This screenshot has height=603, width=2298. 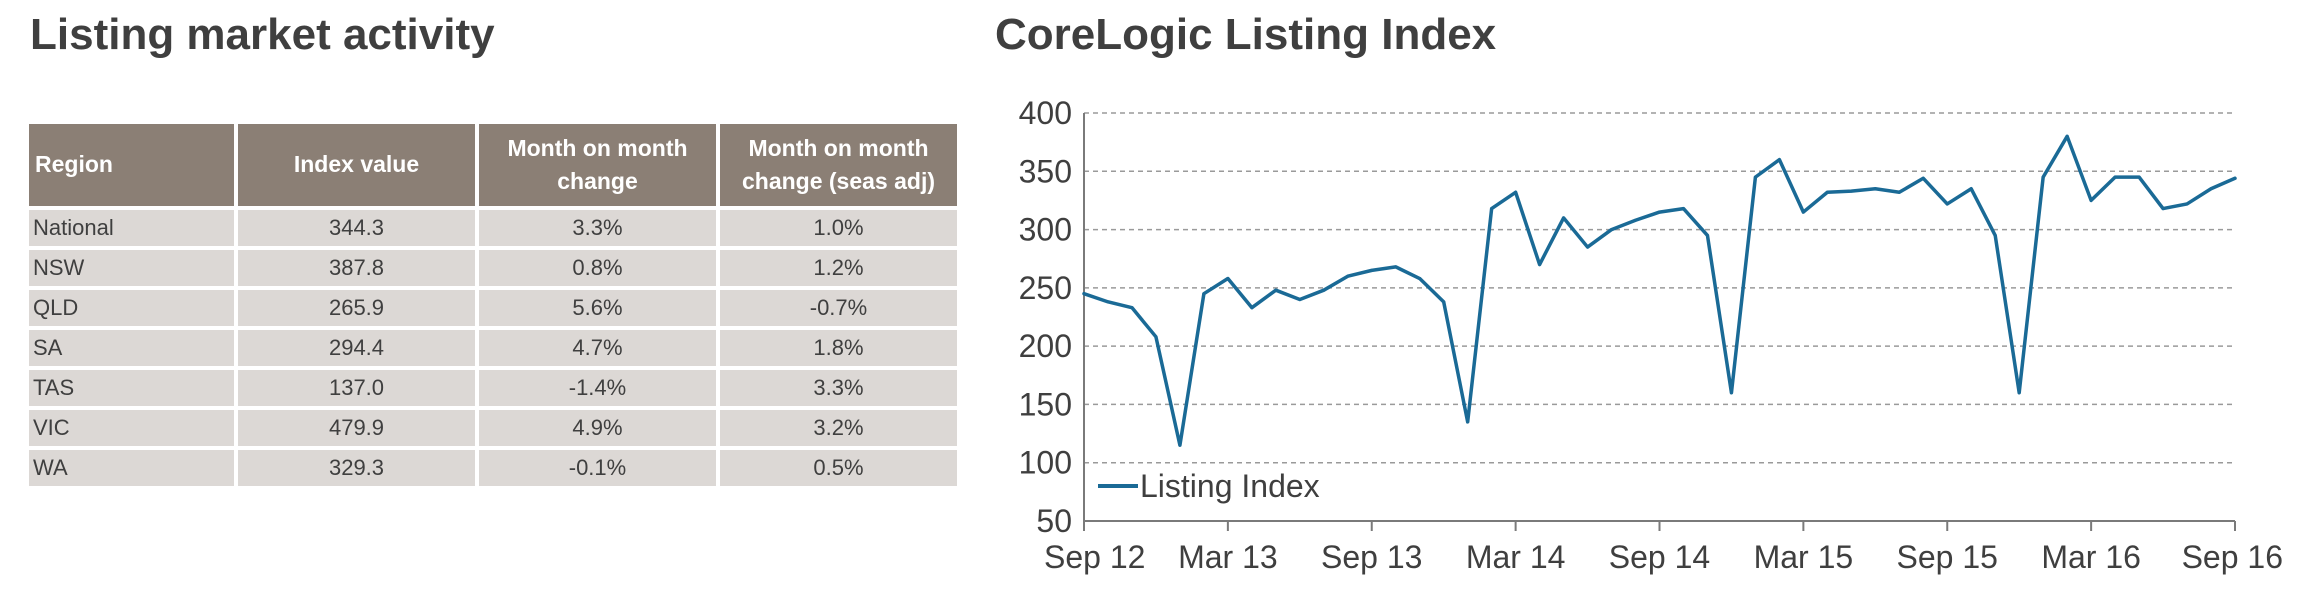 What do you see at coordinates (597, 348) in the screenshot?
I see `cell-mom: 4.7%` at bounding box center [597, 348].